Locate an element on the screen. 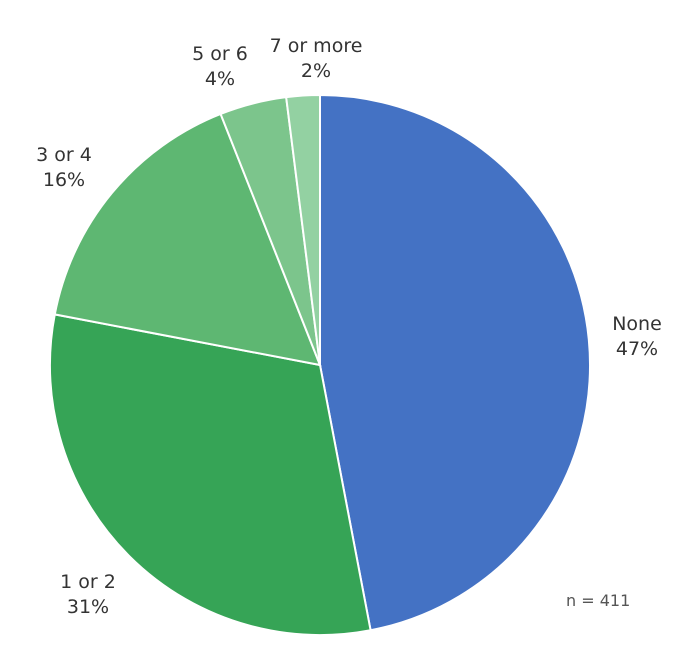 Image resolution: width=700 pixels, height=656 pixels. slice-label: None is located at coordinates (637, 324).